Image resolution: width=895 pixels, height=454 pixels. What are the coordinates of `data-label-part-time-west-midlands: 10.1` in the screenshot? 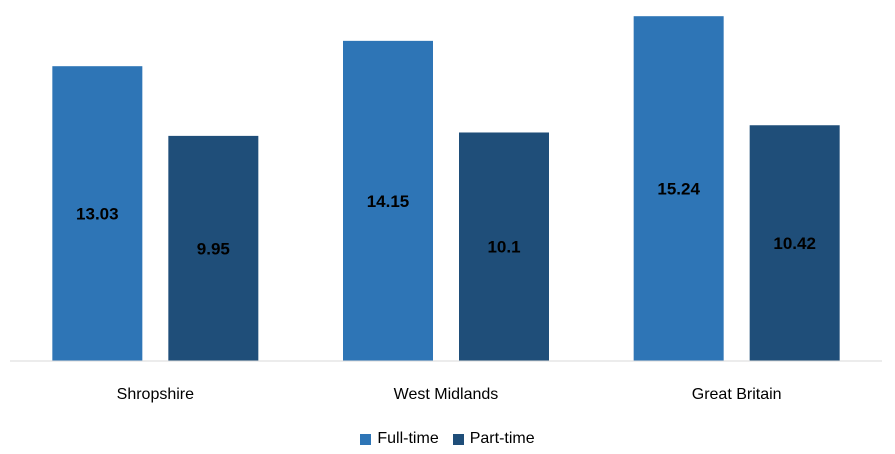 It's located at (503, 247).